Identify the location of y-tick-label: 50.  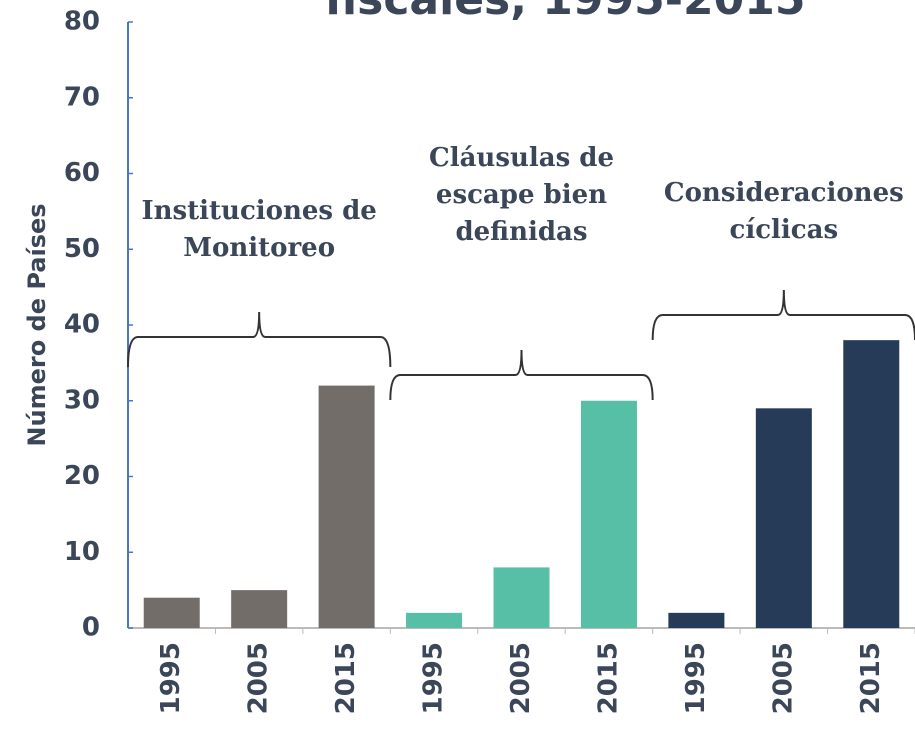
(82, 249).